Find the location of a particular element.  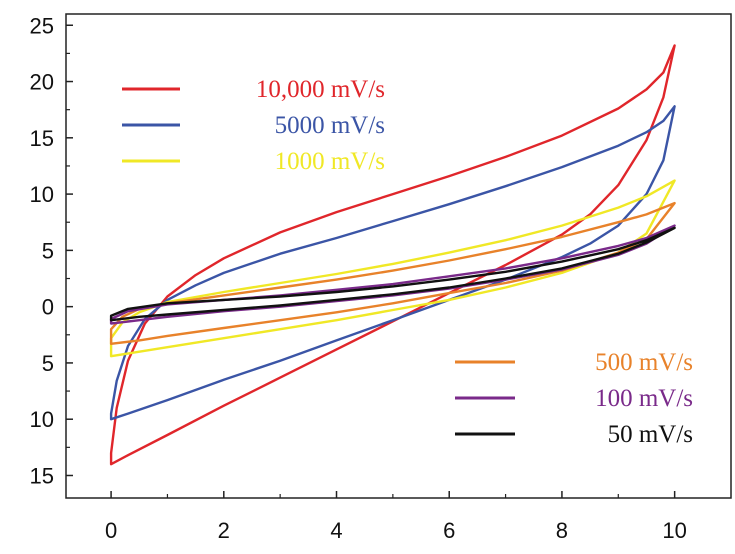

x-tick-label: 8 is located at coordinates (562, 530).